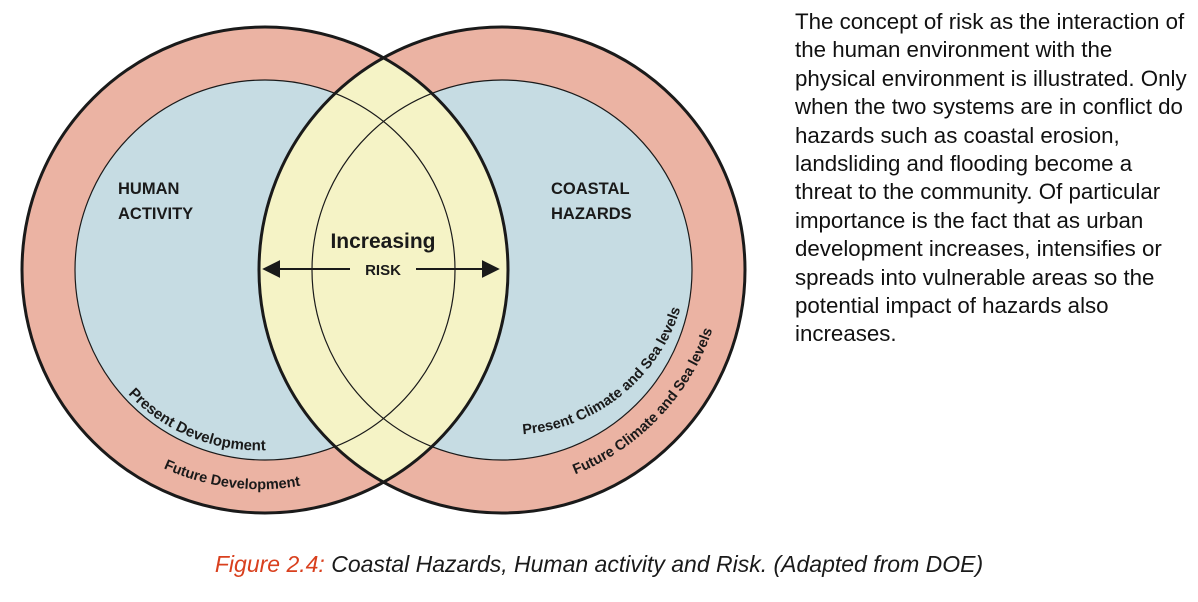 This screenshot has height=602, width=1198. I want to click on figure-caption-label: Figure 2.4:, so click(269, 564).